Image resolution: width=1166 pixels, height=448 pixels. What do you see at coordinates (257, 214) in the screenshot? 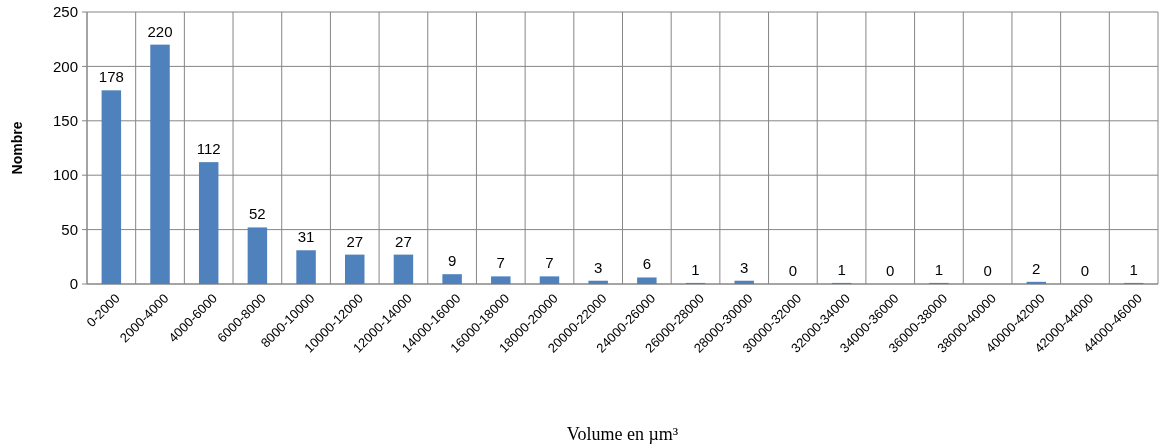
I see `data-label: 52` at bounding box center [257, 214].